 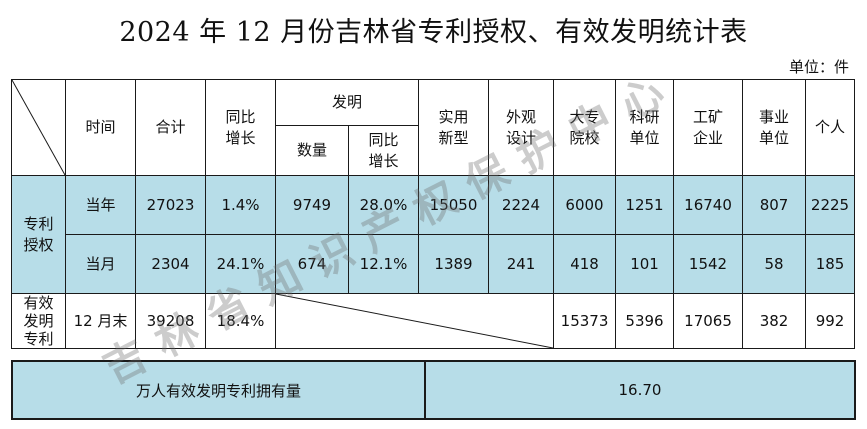 What do you see at coordinates (454, 264) in the screenshot?
I see `cell-utility: 1389` at bounding box center [454, 264].